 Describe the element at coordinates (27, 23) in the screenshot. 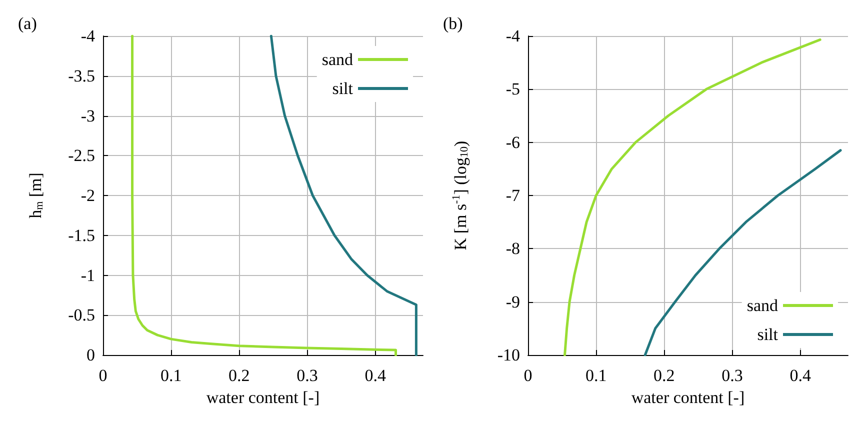

I see `chart-title: (a)` at that location.